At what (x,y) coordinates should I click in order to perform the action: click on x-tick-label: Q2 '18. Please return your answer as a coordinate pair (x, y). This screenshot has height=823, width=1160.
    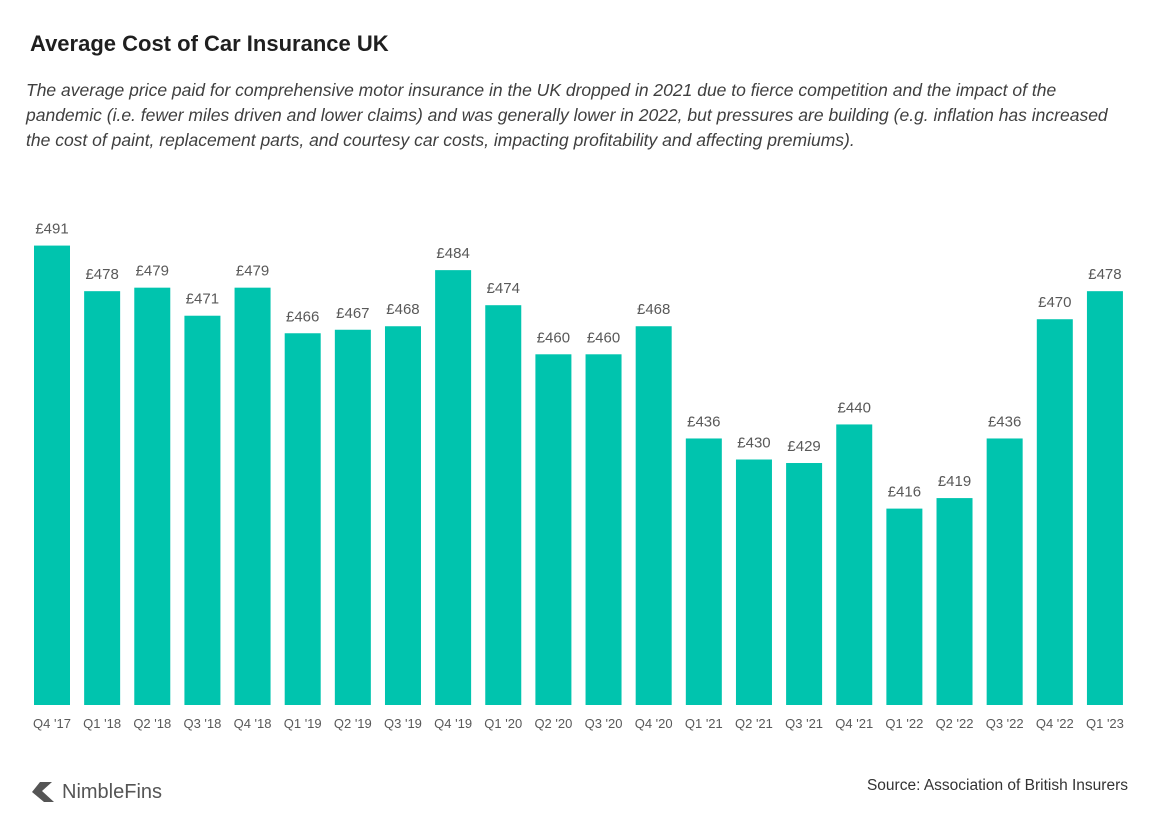
    Looking at the image, I should click on (152, 723).